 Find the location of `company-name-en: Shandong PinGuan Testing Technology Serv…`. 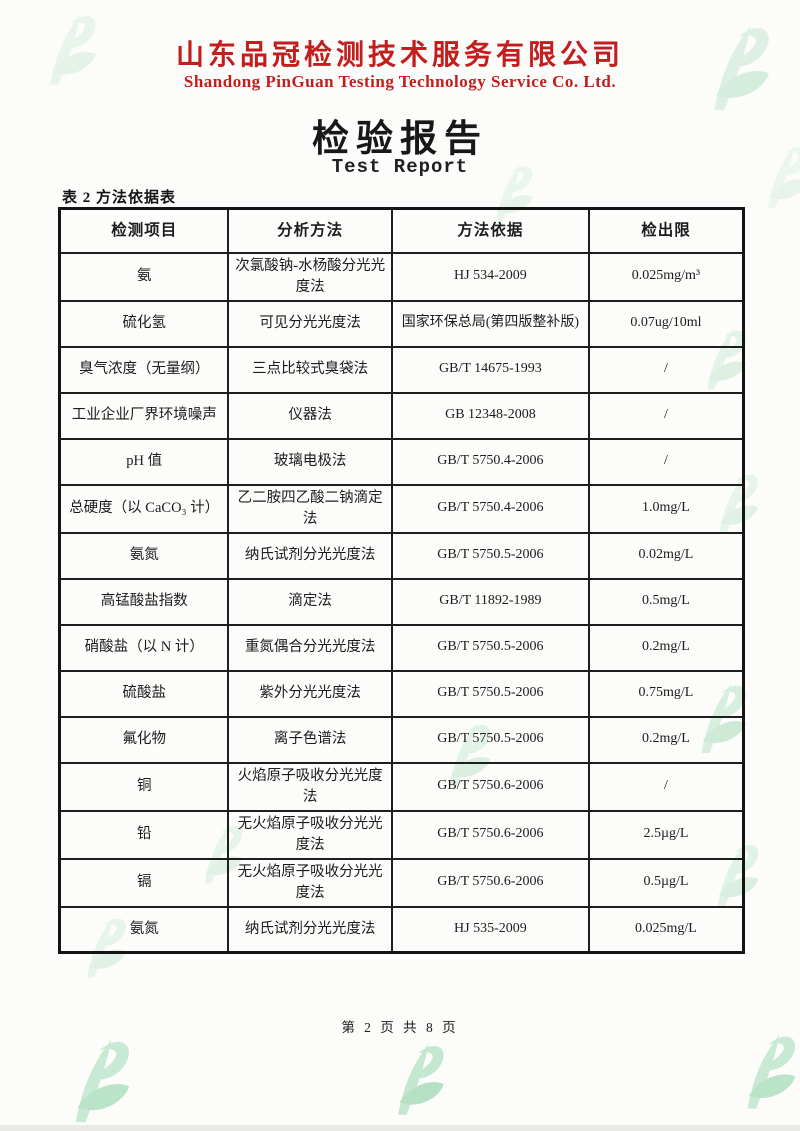

company-name-en: Shandong PinGuan Testing Technology Serv… is located at coordinates (400, 81).